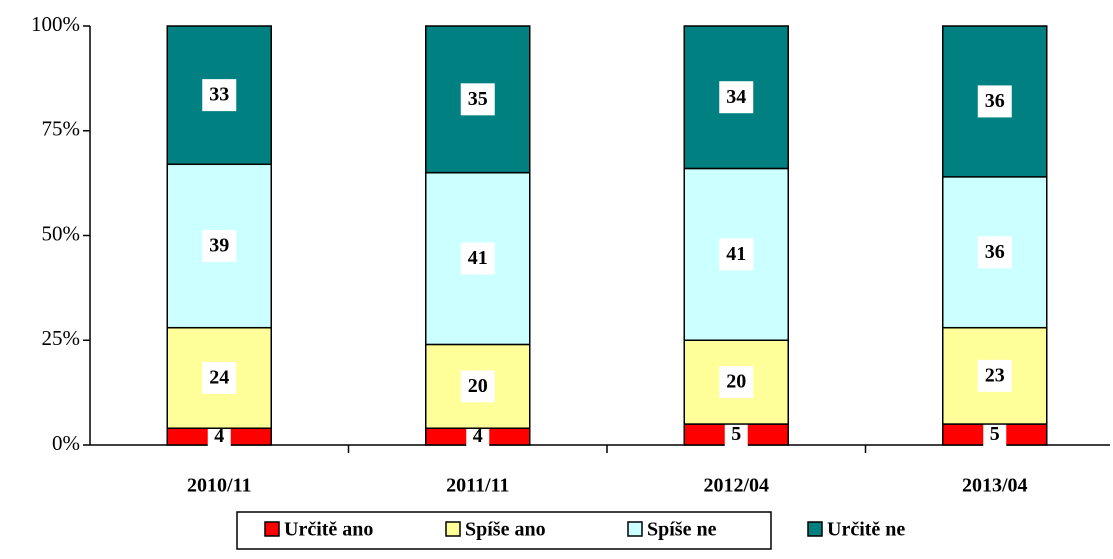  I want to click on legend-label: Spíše ne, so click(682, 530).